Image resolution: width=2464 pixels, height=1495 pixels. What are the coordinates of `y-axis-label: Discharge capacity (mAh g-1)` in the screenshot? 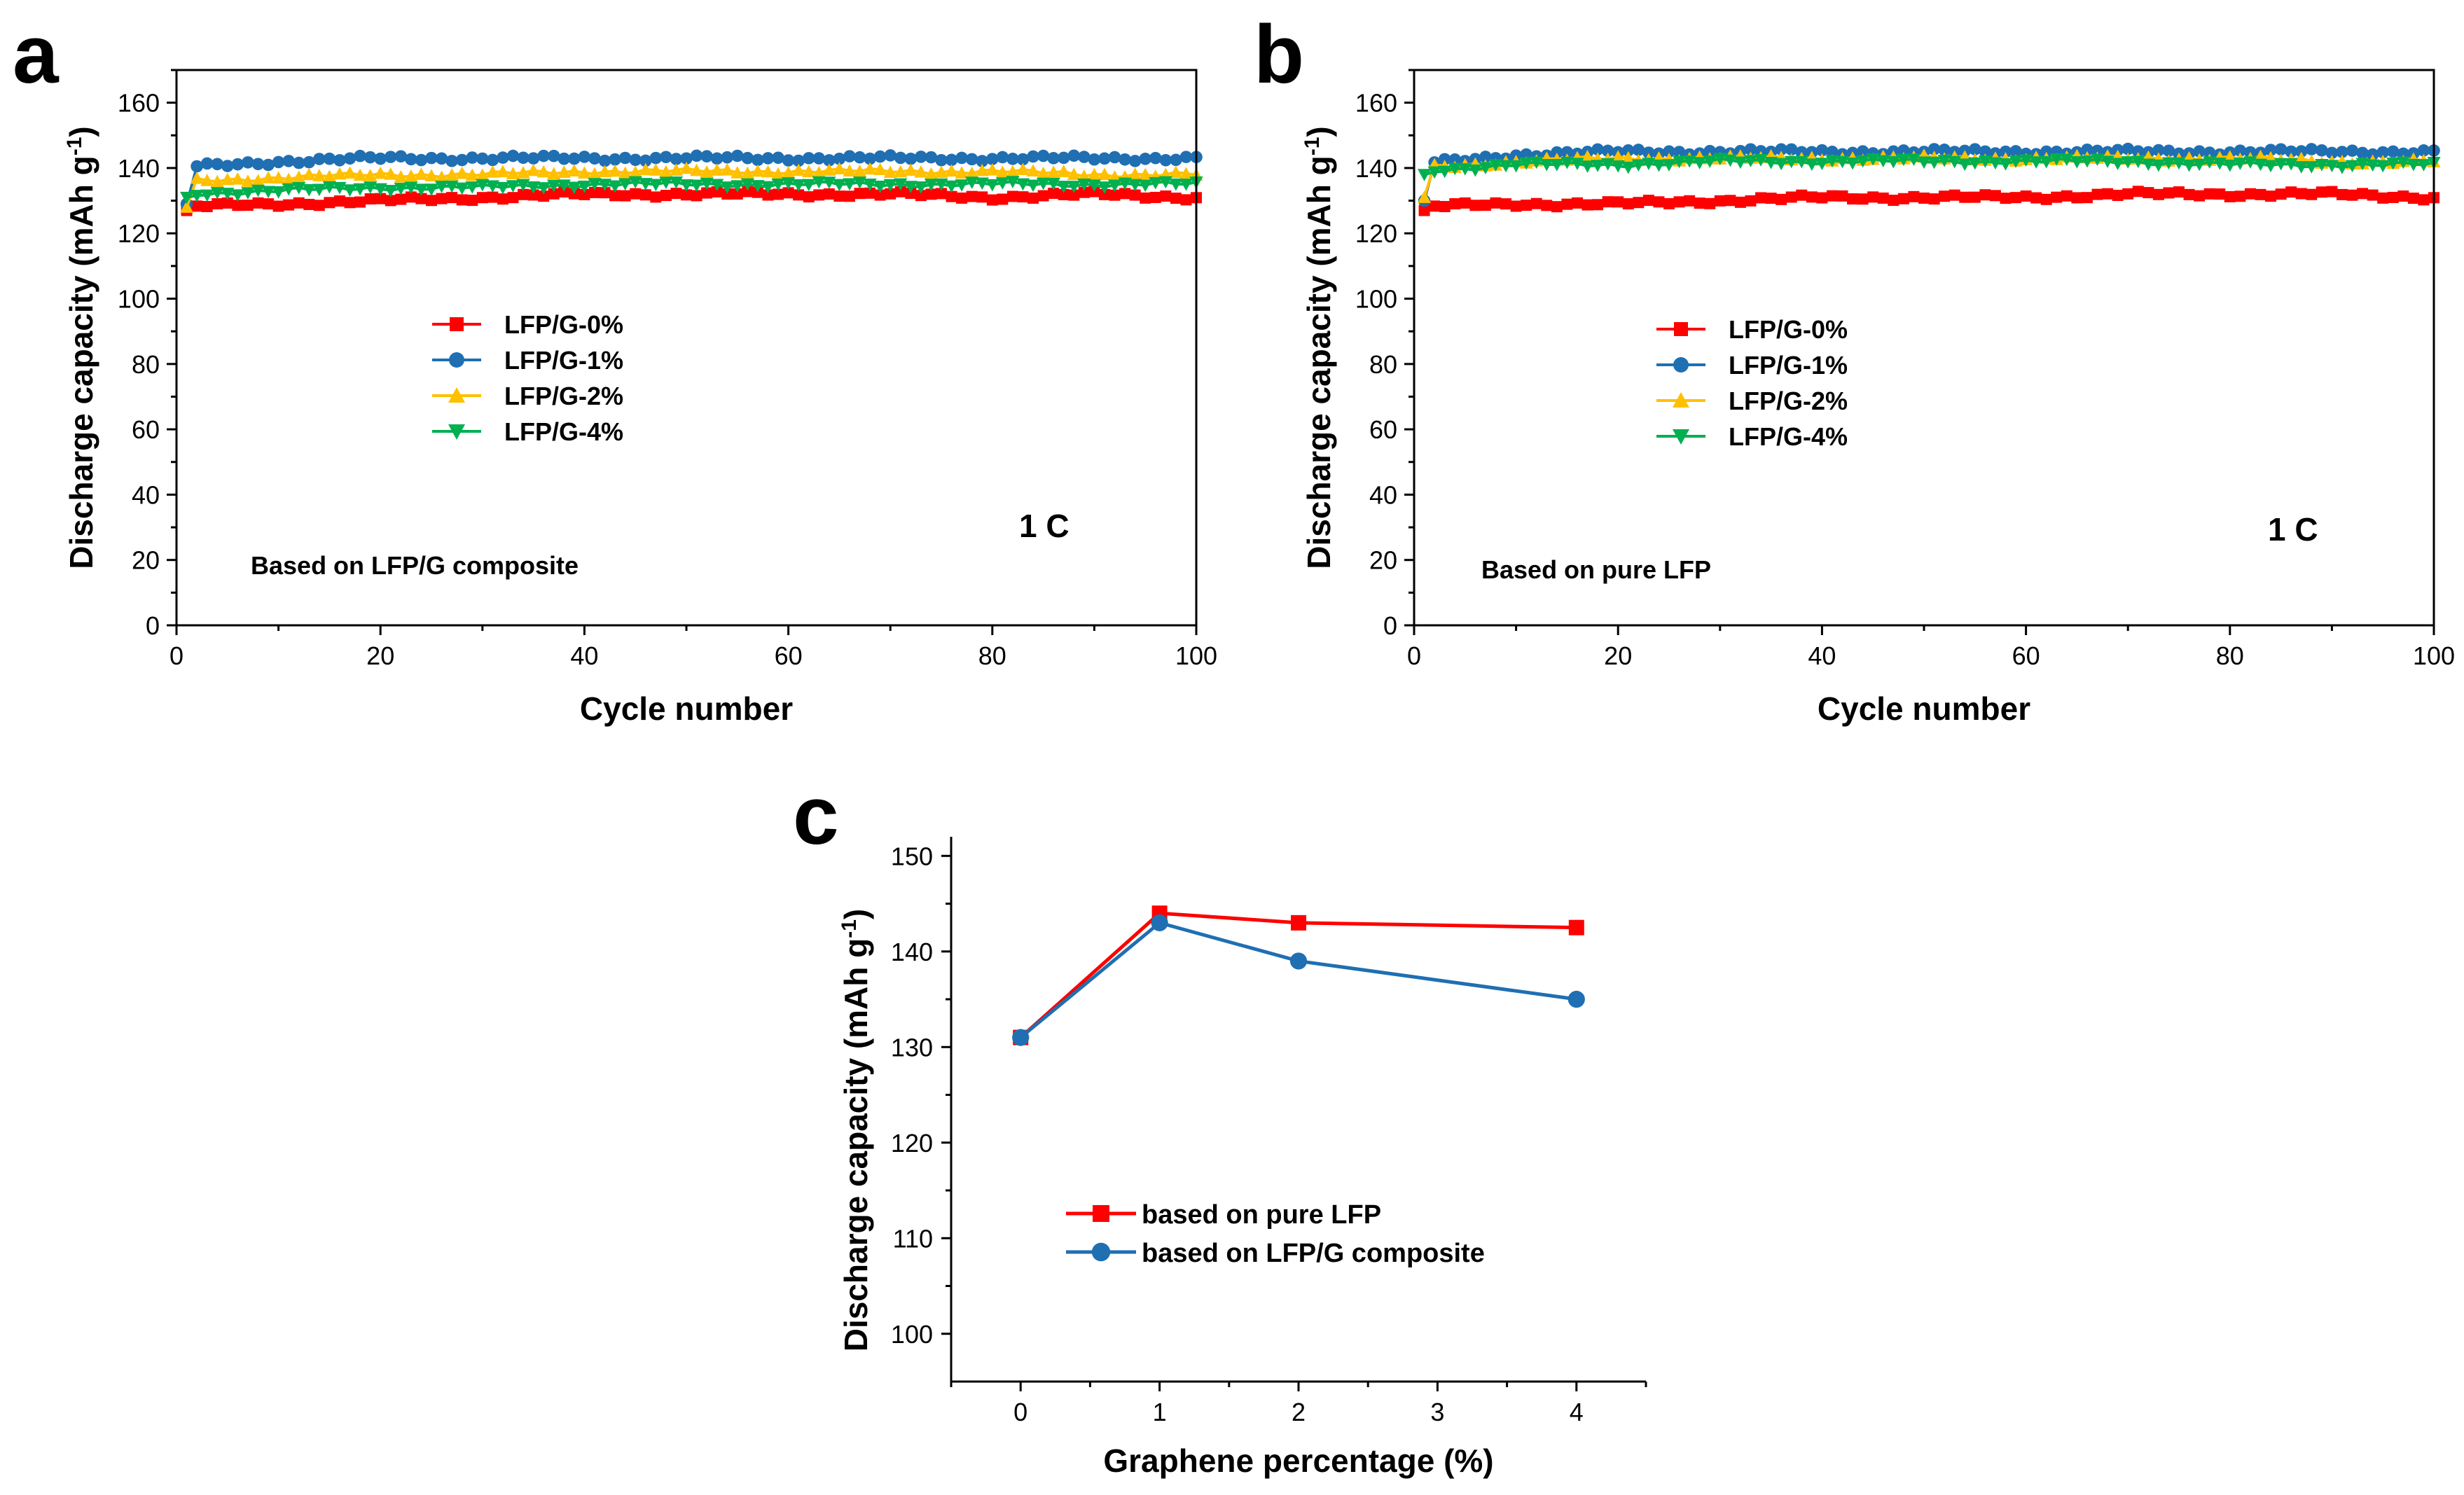 It's located at (856, 1130).